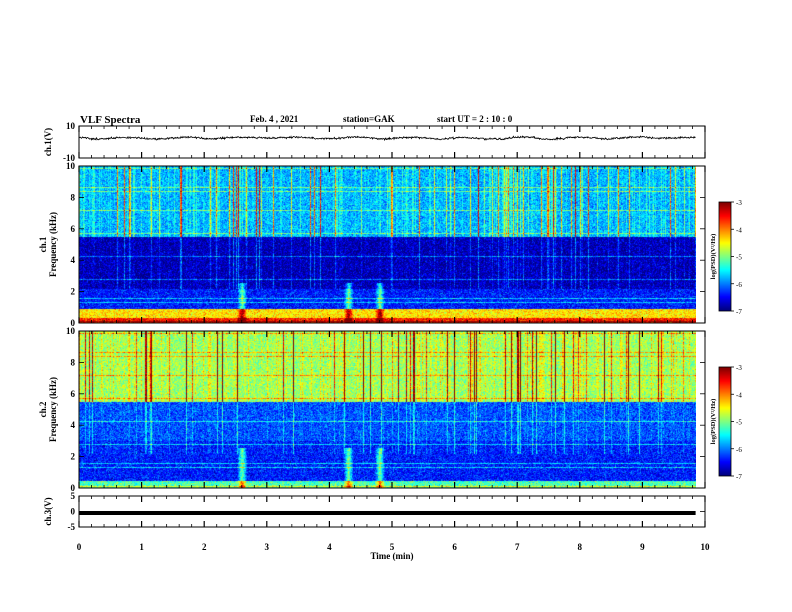  I want to click on x-tick-label: 2, so click(204, 547).